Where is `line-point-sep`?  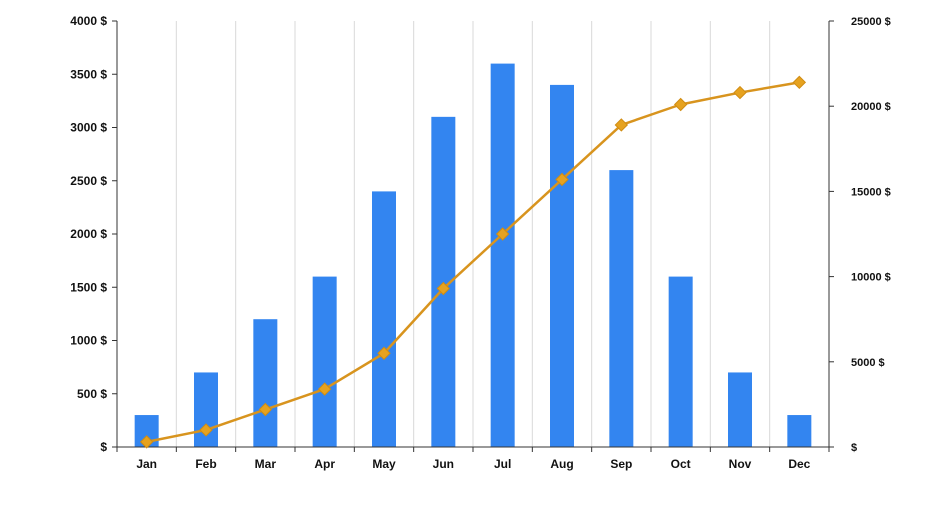
line-point-sep is located at coordinates (621, 125).